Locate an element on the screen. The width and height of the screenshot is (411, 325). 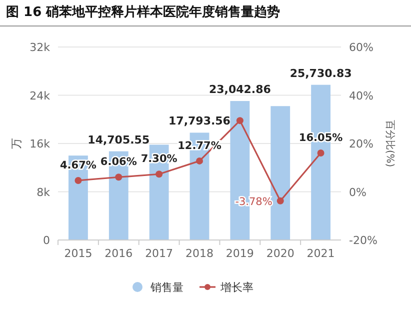
y-tick-label: 32k is located at coordinates (40, 47).